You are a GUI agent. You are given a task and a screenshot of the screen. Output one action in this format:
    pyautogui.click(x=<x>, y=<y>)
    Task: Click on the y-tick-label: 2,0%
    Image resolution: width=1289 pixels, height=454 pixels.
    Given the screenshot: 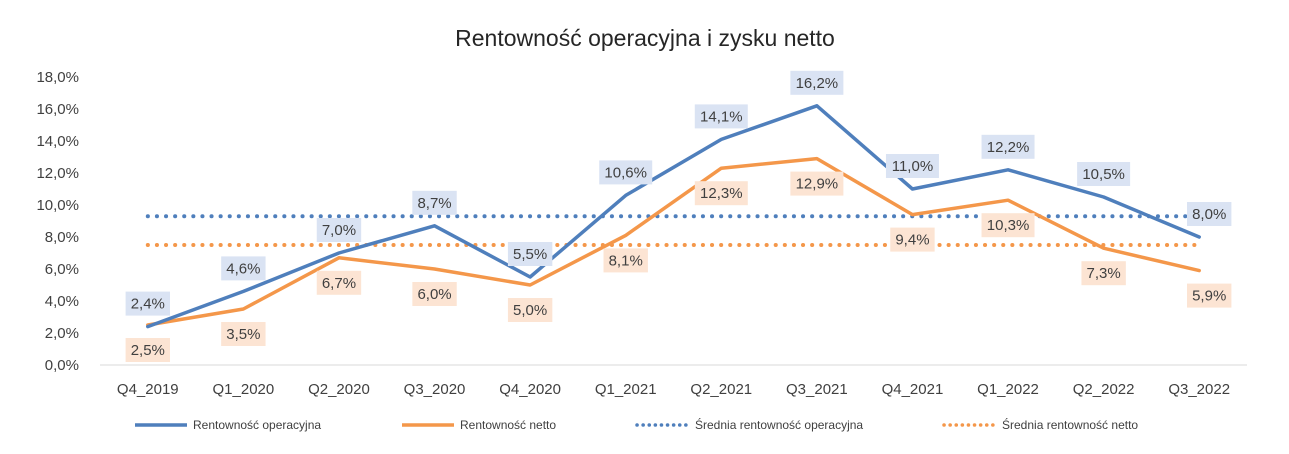 What is the action you would take?
    pyautogui.click(x=62, y=333)
    